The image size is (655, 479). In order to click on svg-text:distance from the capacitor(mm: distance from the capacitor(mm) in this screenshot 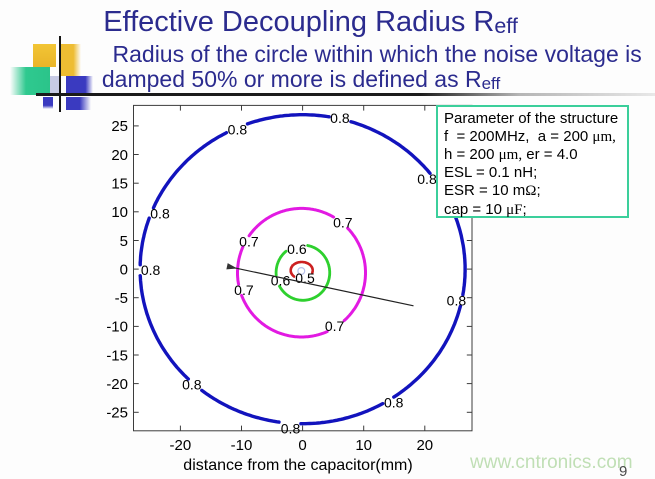, I will do `click(297, 465)`.